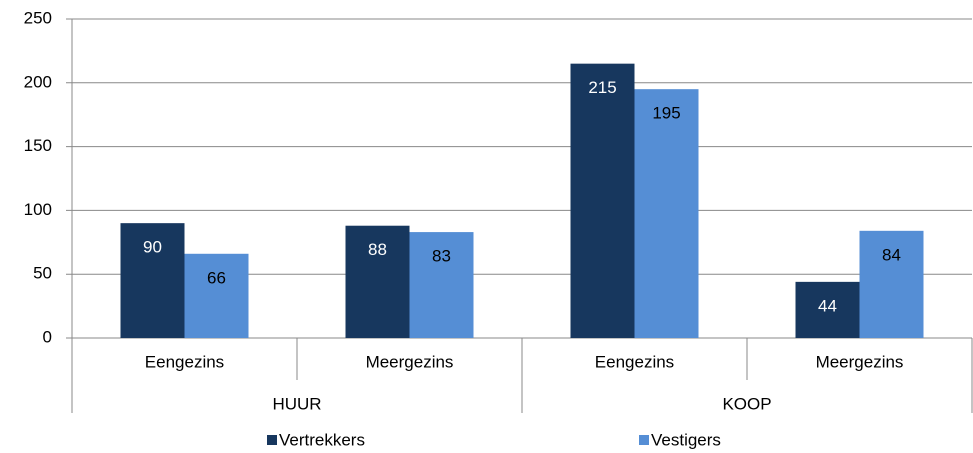 The height and width of the screenshot is (453, 973). I want to click on group-label: HUUR, so click(296, 403).